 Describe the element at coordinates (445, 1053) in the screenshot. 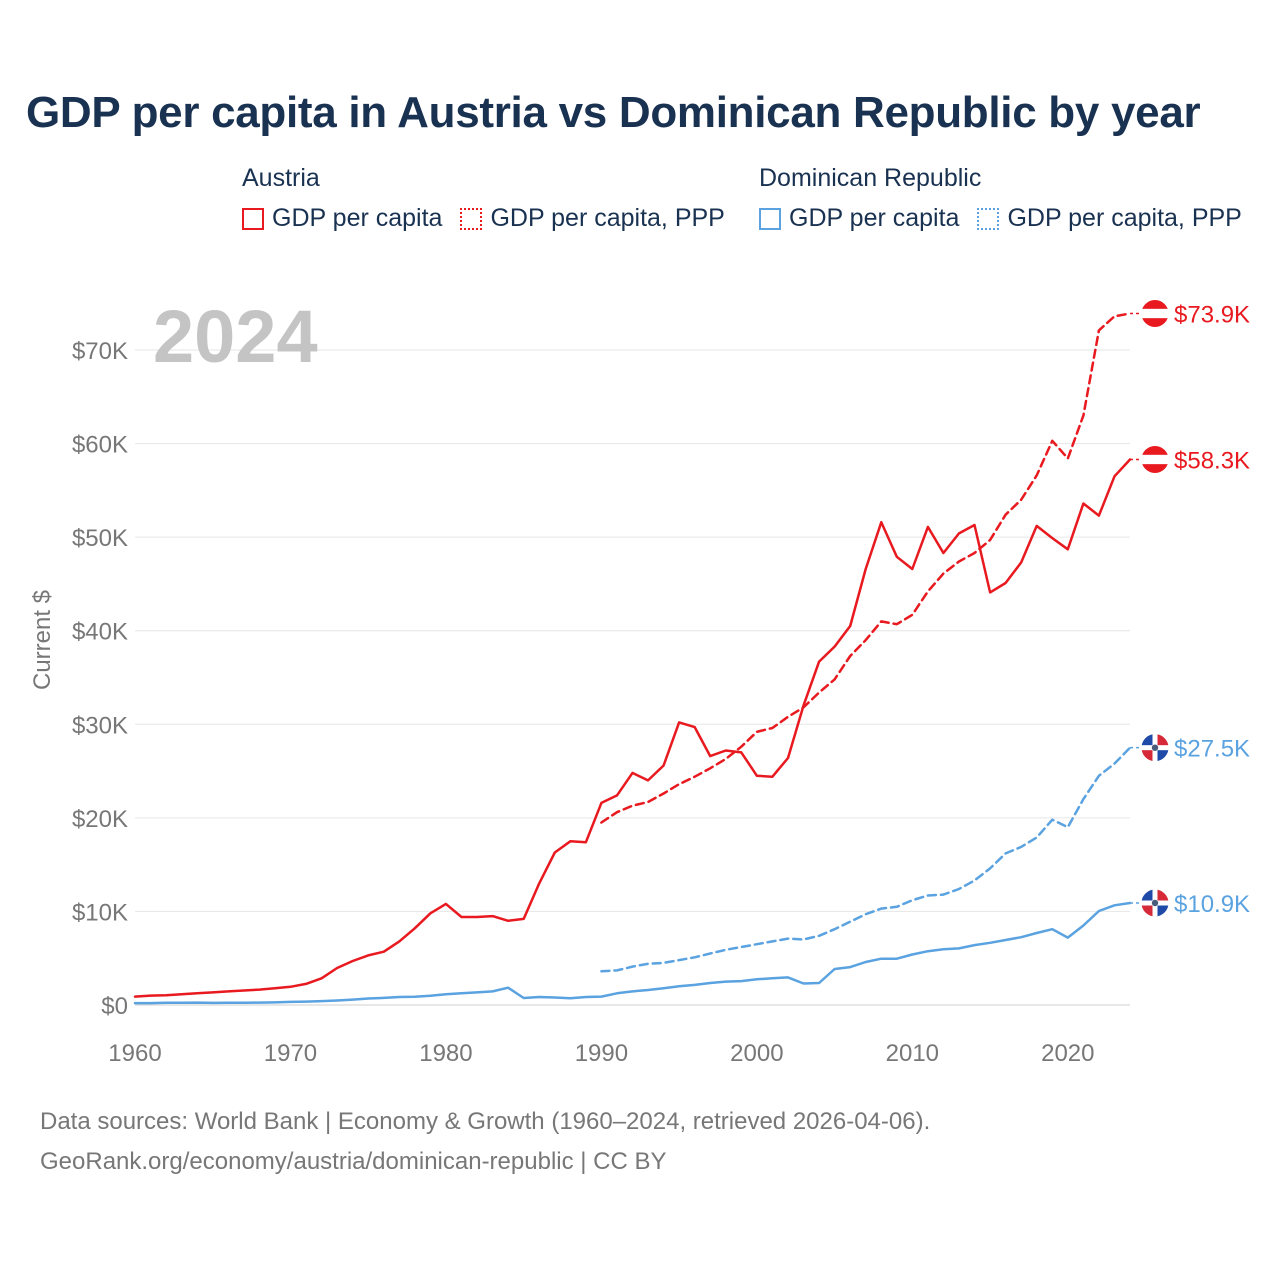

I see `x-tick-label: 1980` at that location.